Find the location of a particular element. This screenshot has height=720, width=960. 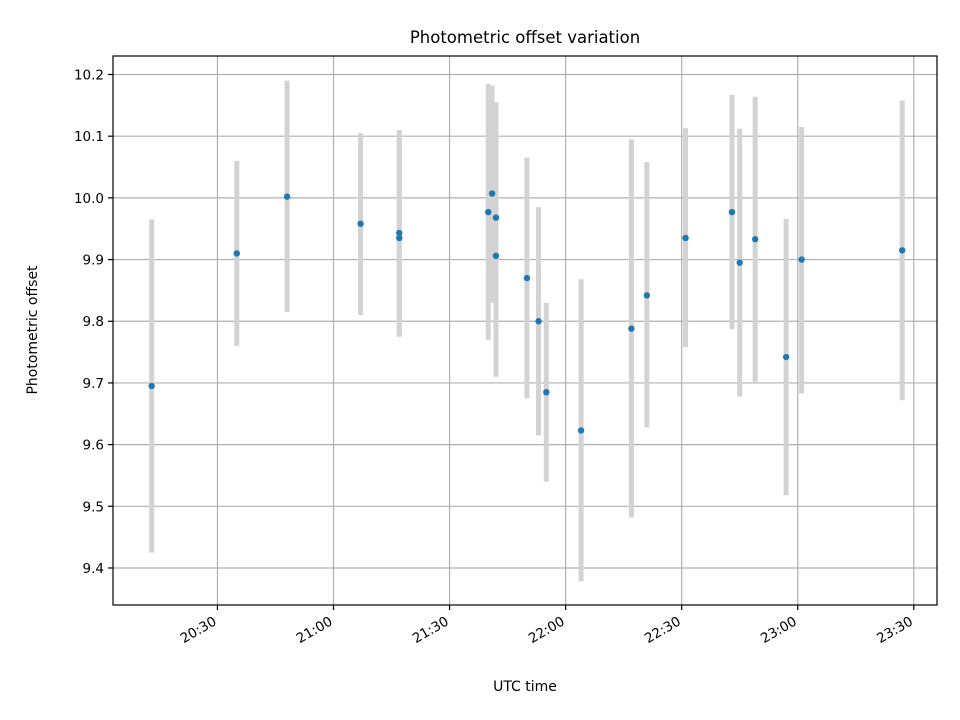

x-axis-label: UTC time is located at coordinates (525, 687).